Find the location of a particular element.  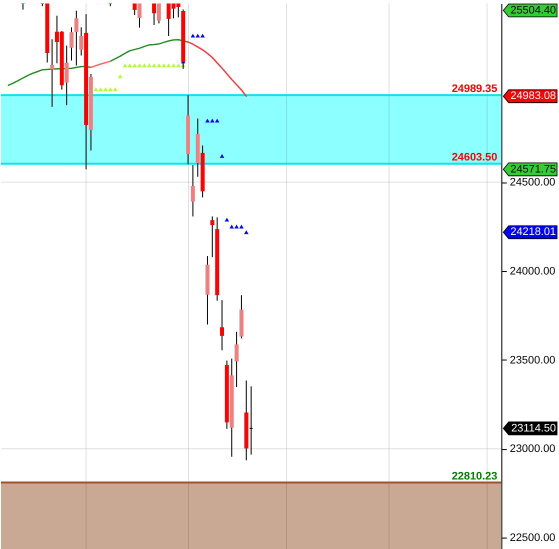

text: 24983.08 is located at coordinates (533, 96).